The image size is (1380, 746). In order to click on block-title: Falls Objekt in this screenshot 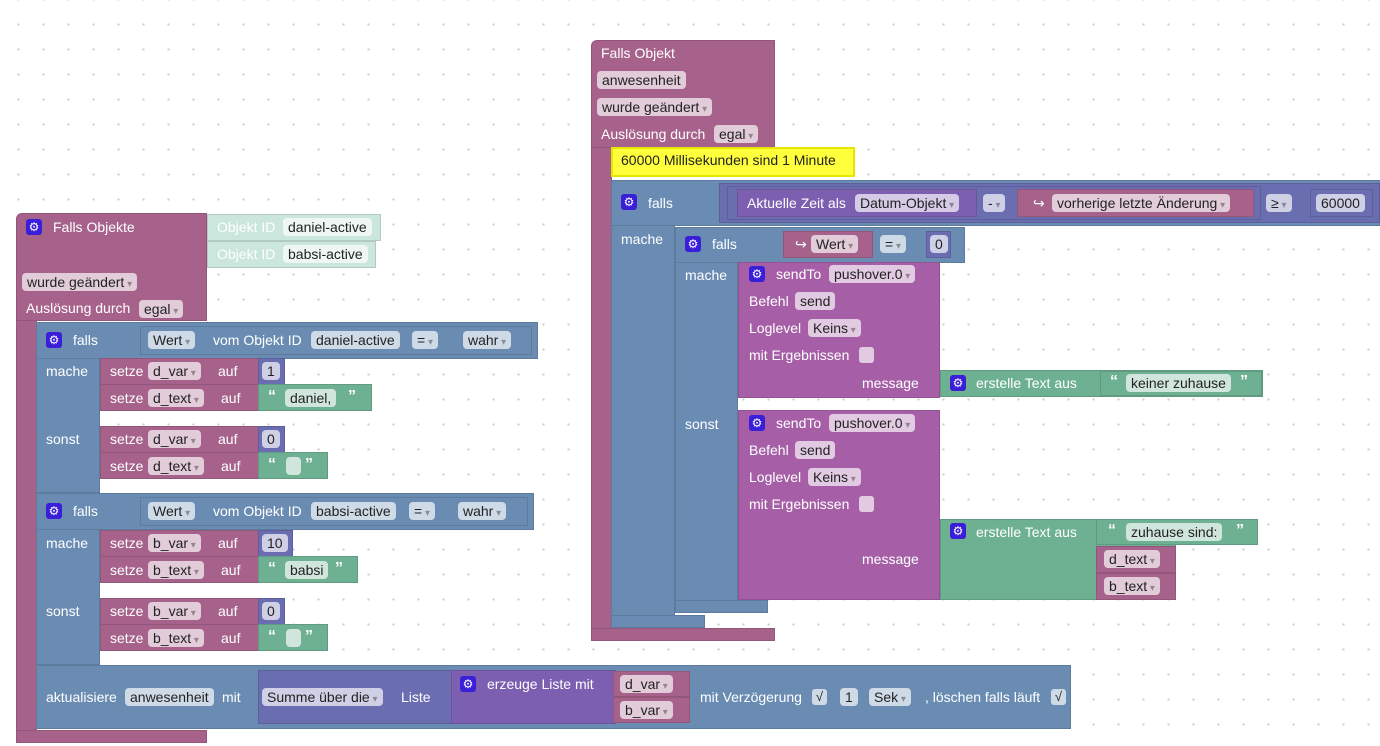, I will do `click(638, 53)`.